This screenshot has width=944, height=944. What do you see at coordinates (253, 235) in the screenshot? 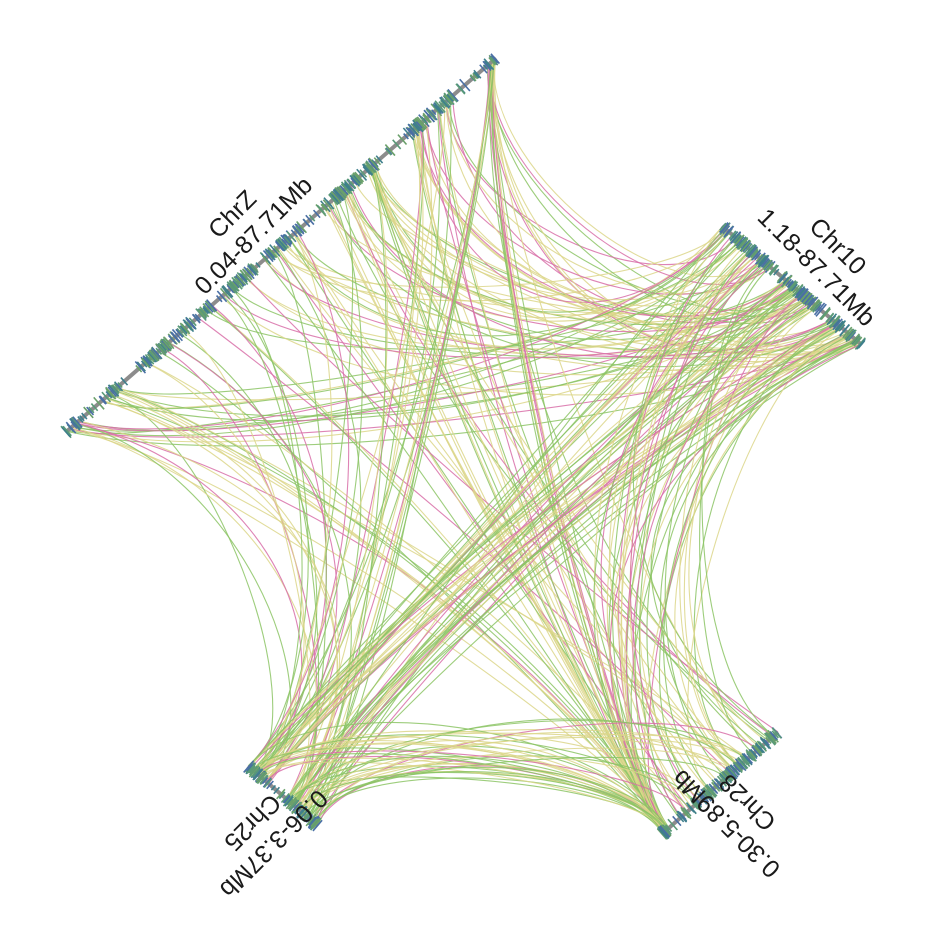
I see `chrZ-range-label: 0.04-87.71Mb` at bounding box center [253, 235].